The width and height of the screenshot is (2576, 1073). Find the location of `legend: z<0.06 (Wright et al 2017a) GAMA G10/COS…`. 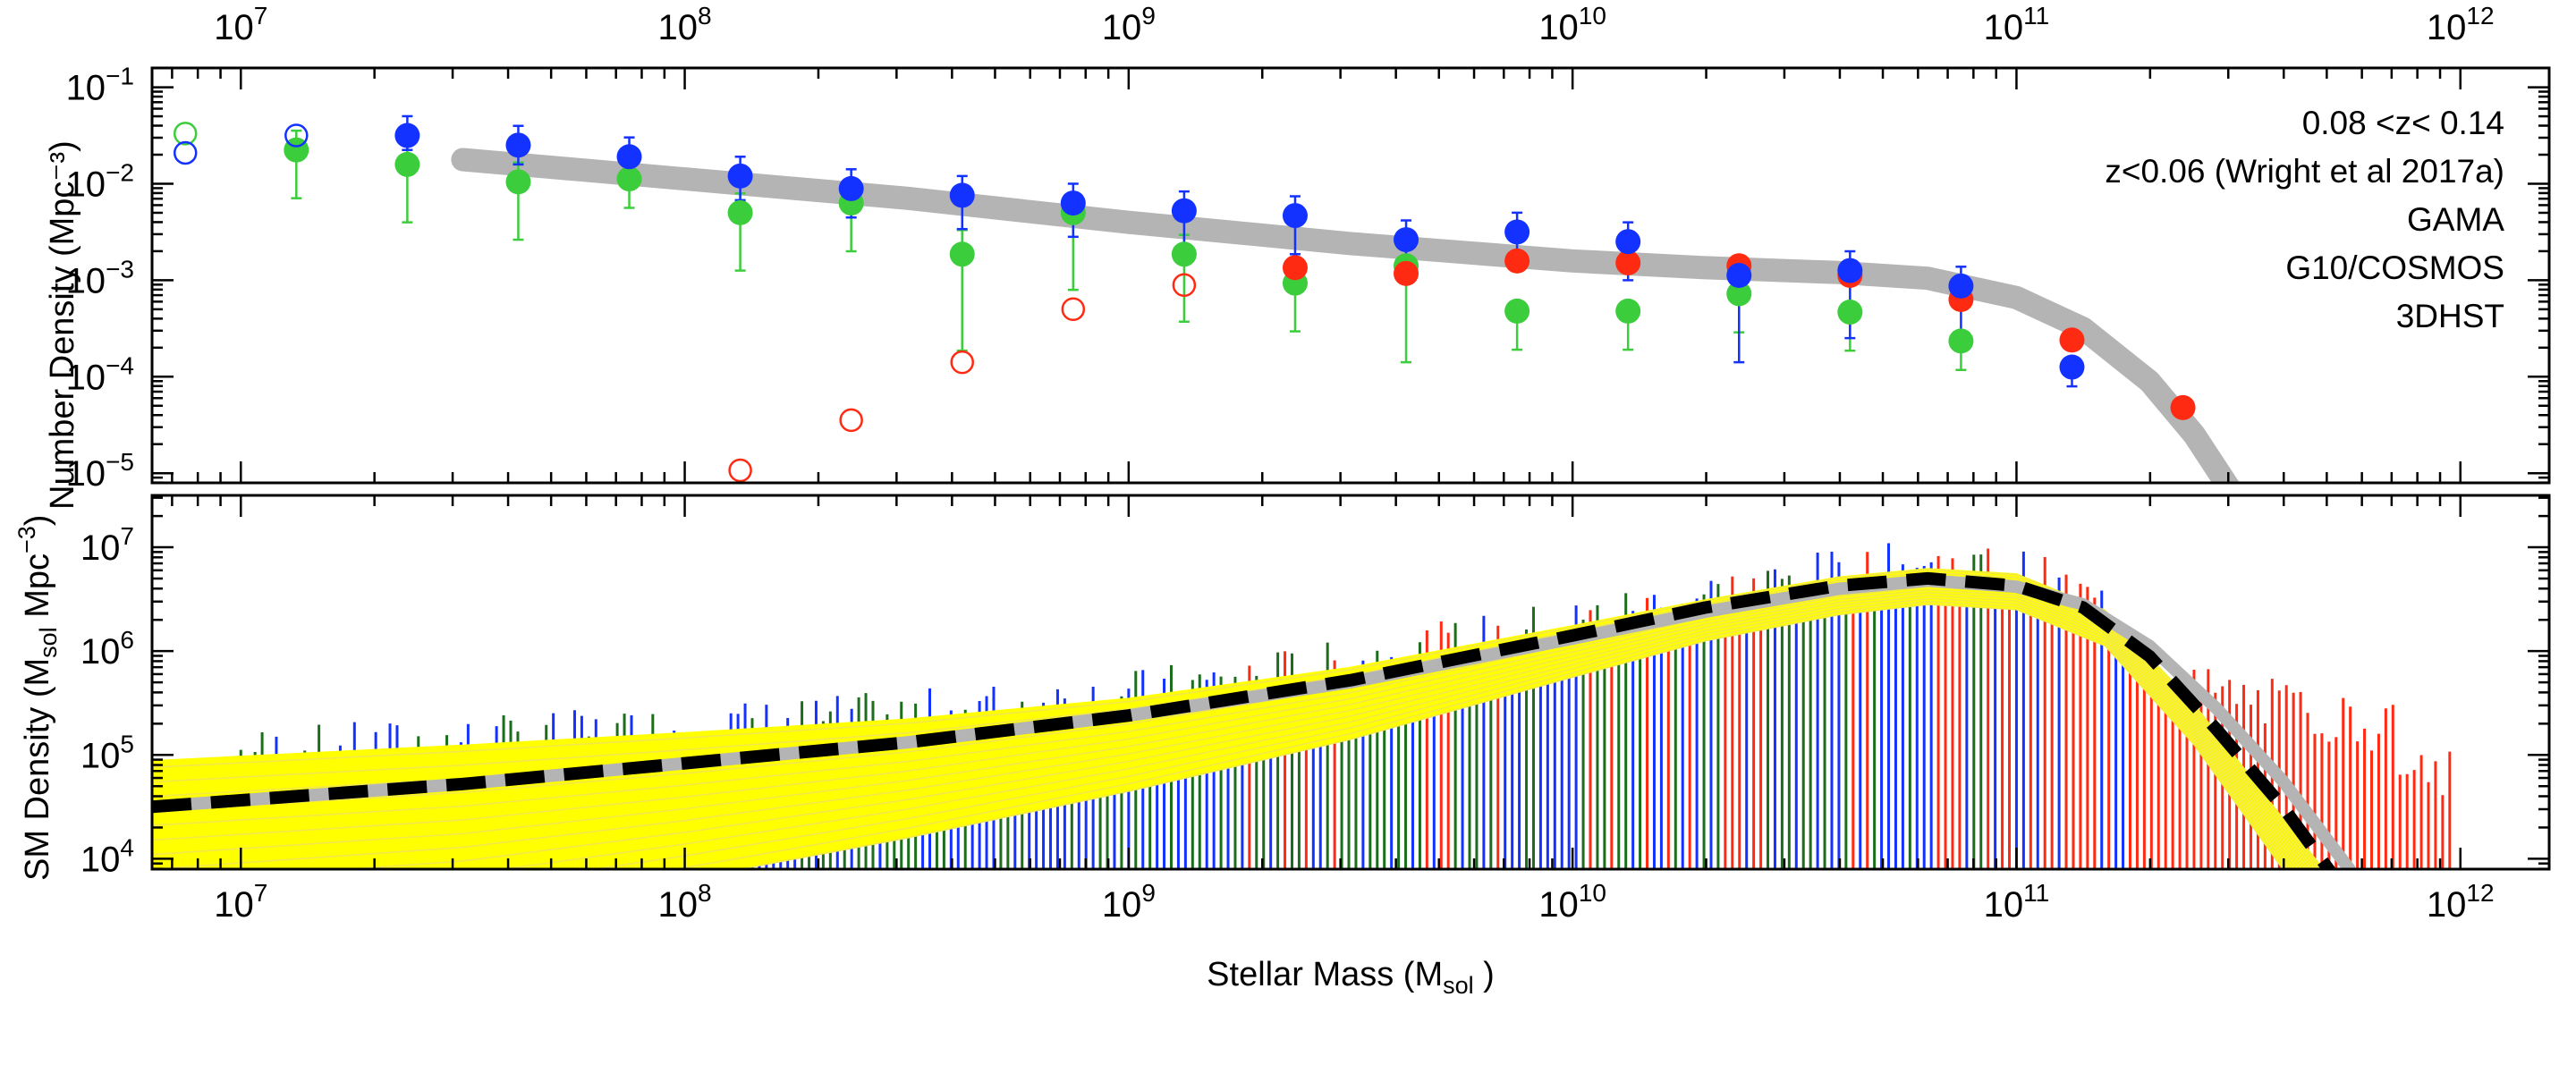

legend: z<0.06 (Wright et al 2017a) GAMA G10/COS… is located at coordinates (2304, 244).